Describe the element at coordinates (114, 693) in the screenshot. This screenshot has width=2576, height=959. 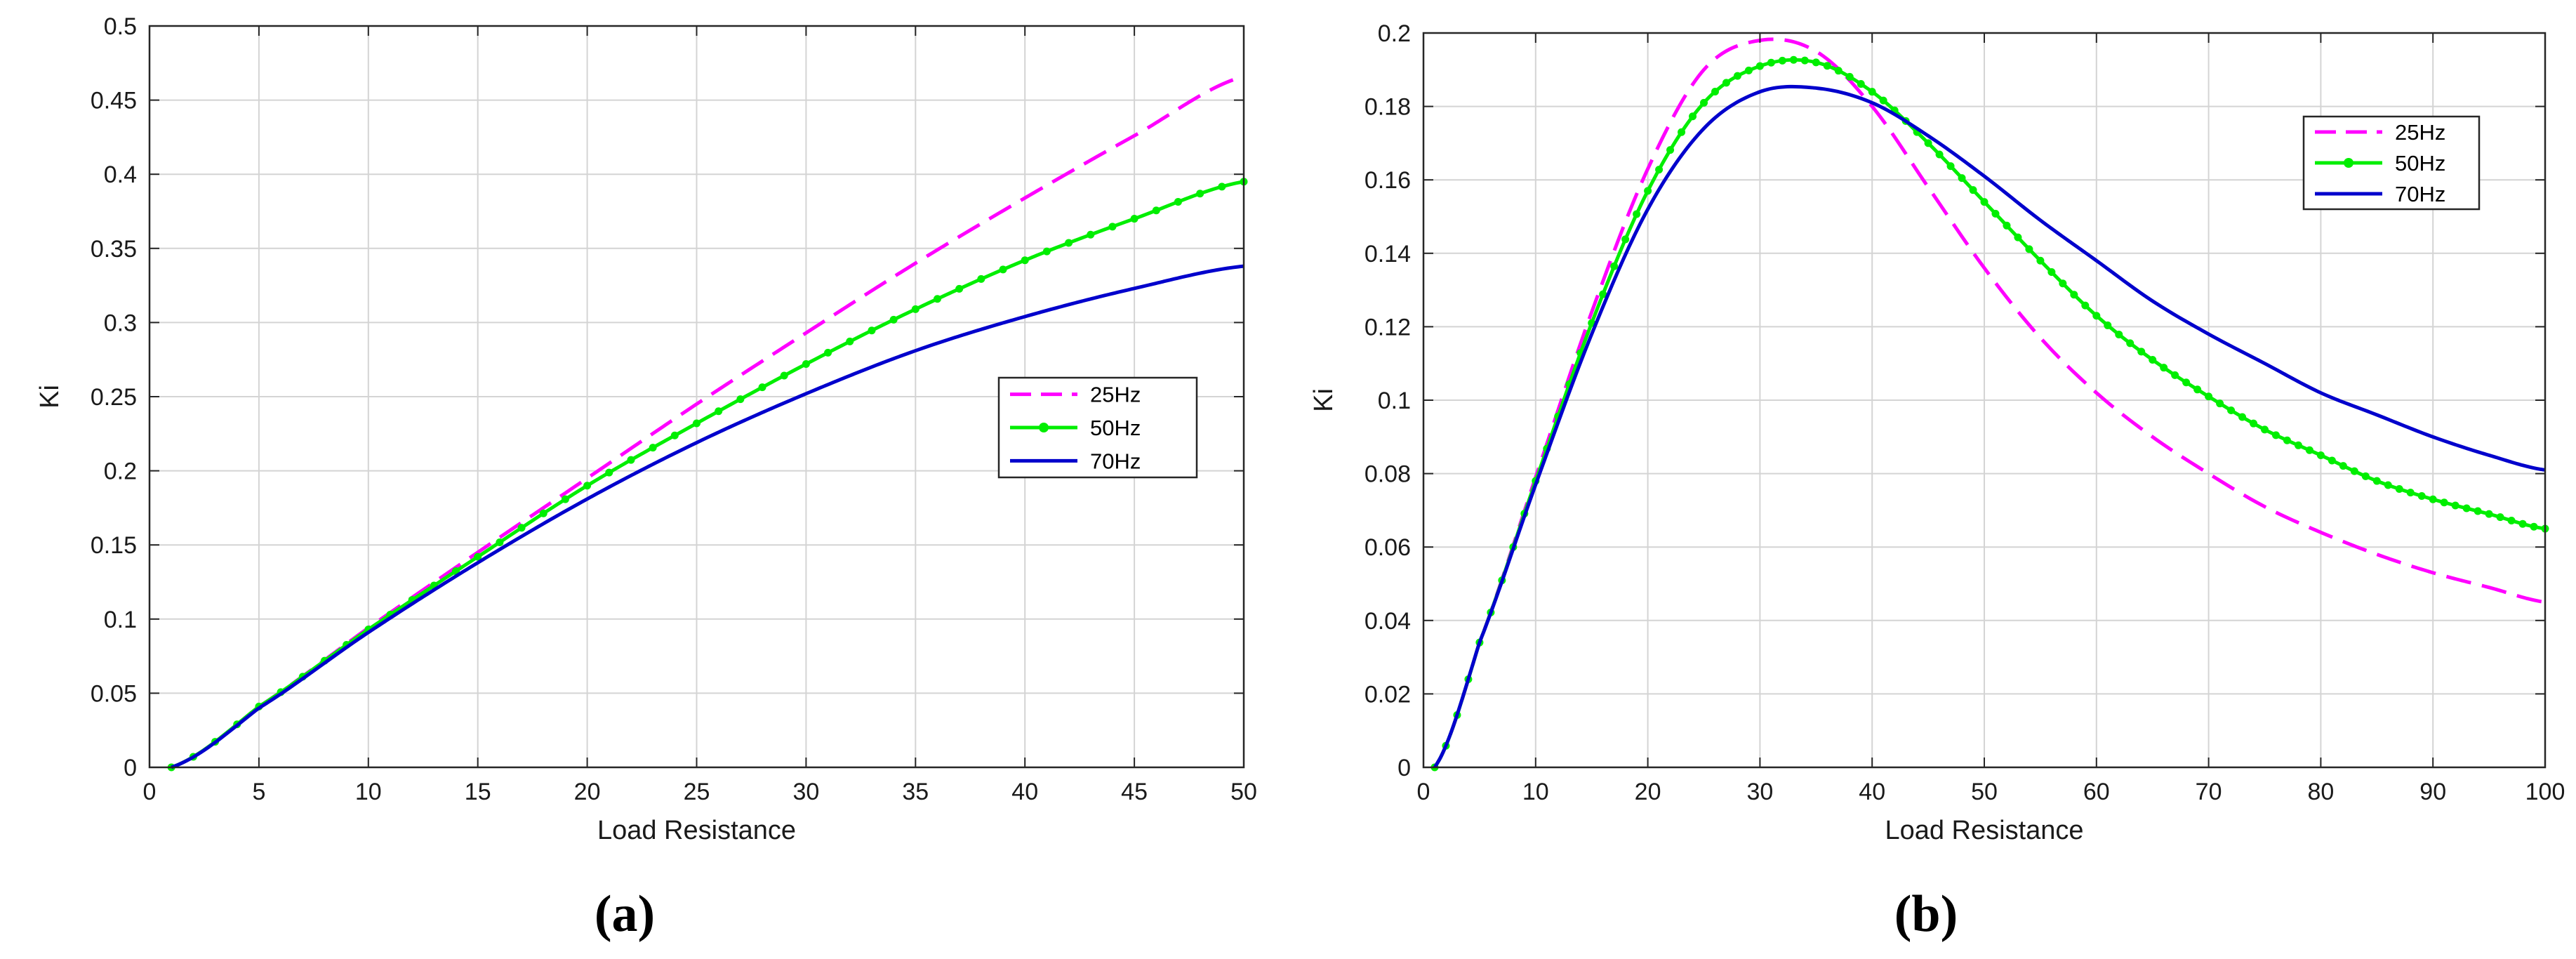
I see `y-tick-label: 0.05` at that location.